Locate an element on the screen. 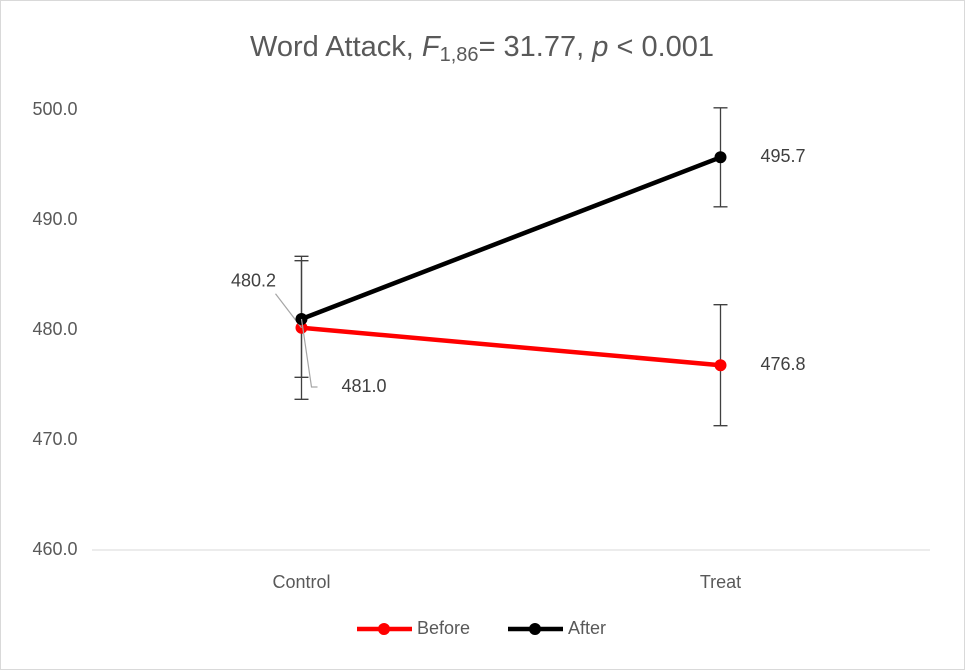 The image size is (965, 670). y-tick-label: 500.0 is located at coordinates (54, 109).